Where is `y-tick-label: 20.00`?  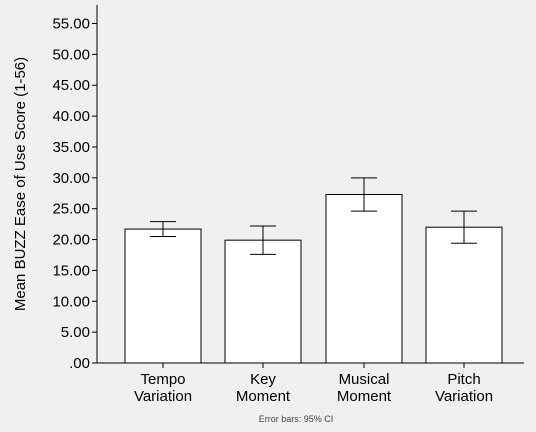
y-tick-label: 20.00 is located at coordinates (71, 240).